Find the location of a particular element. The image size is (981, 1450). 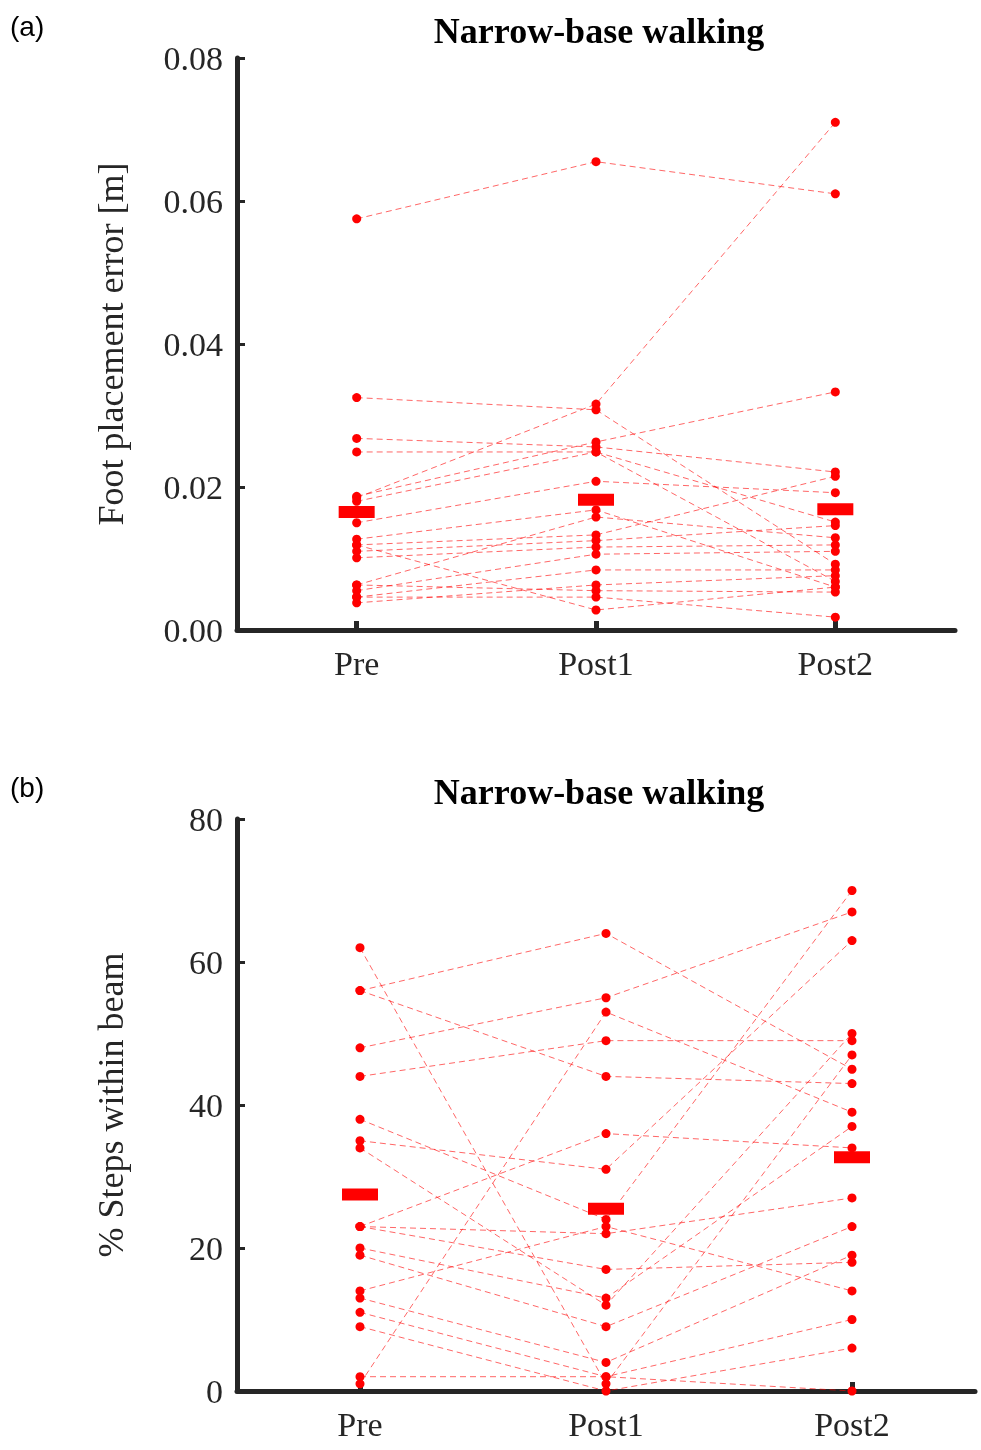

y-tick-label: 0.06 is located at coordinates (193, 201).